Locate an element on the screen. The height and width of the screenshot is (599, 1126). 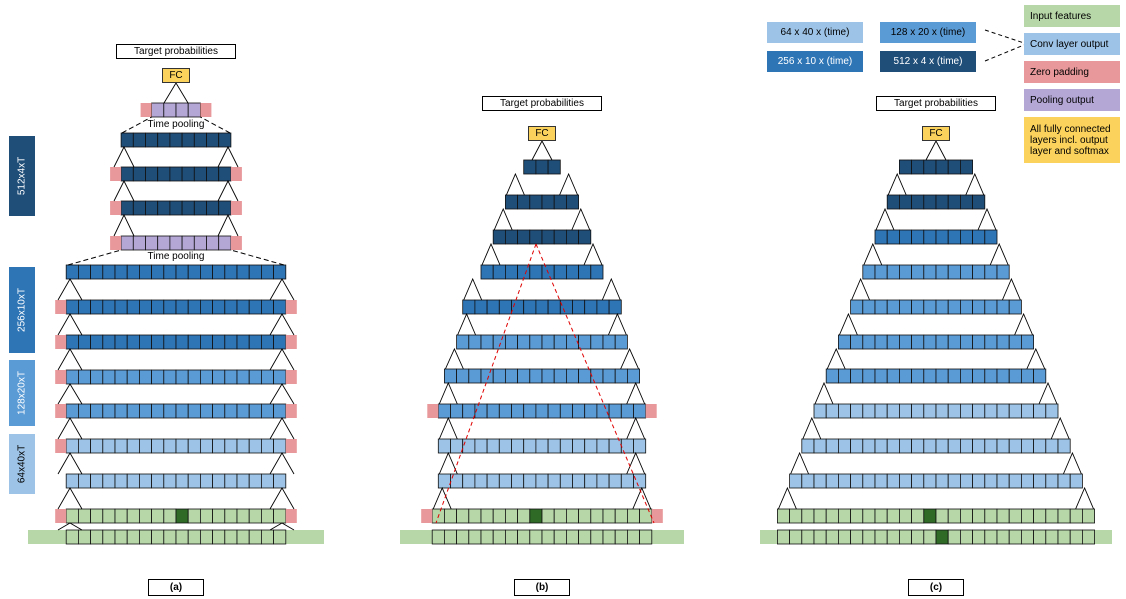
legend-zero-padding: Zero padding is located at coordinates (1072, 72).